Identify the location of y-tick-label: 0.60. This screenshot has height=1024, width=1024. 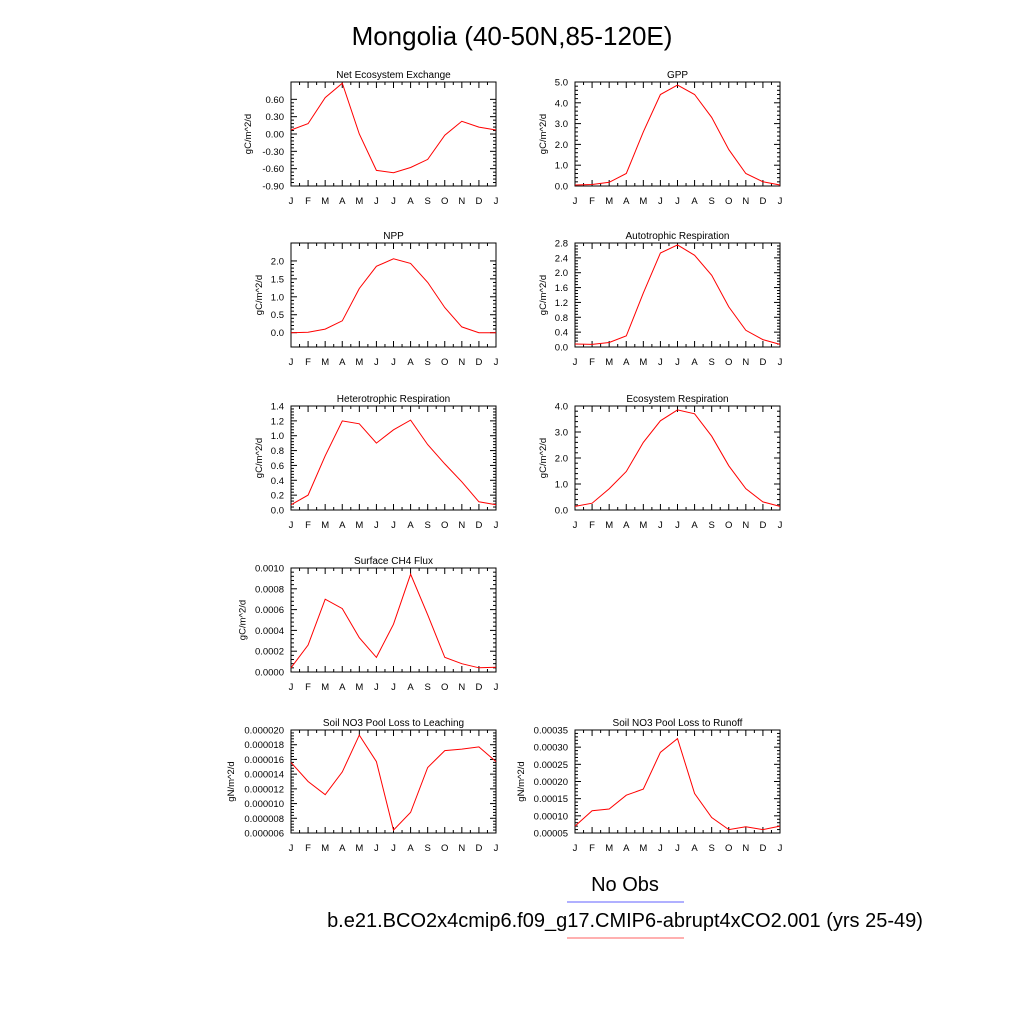
(275, 100).